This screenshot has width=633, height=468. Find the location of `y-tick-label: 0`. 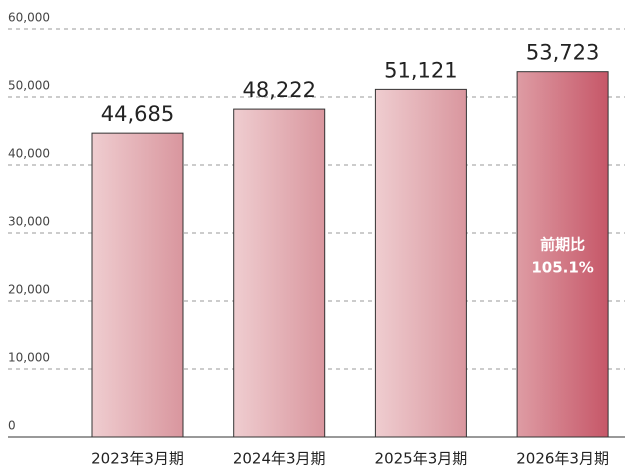

y-tick-label: 0 is located at coordinates (12, 426).